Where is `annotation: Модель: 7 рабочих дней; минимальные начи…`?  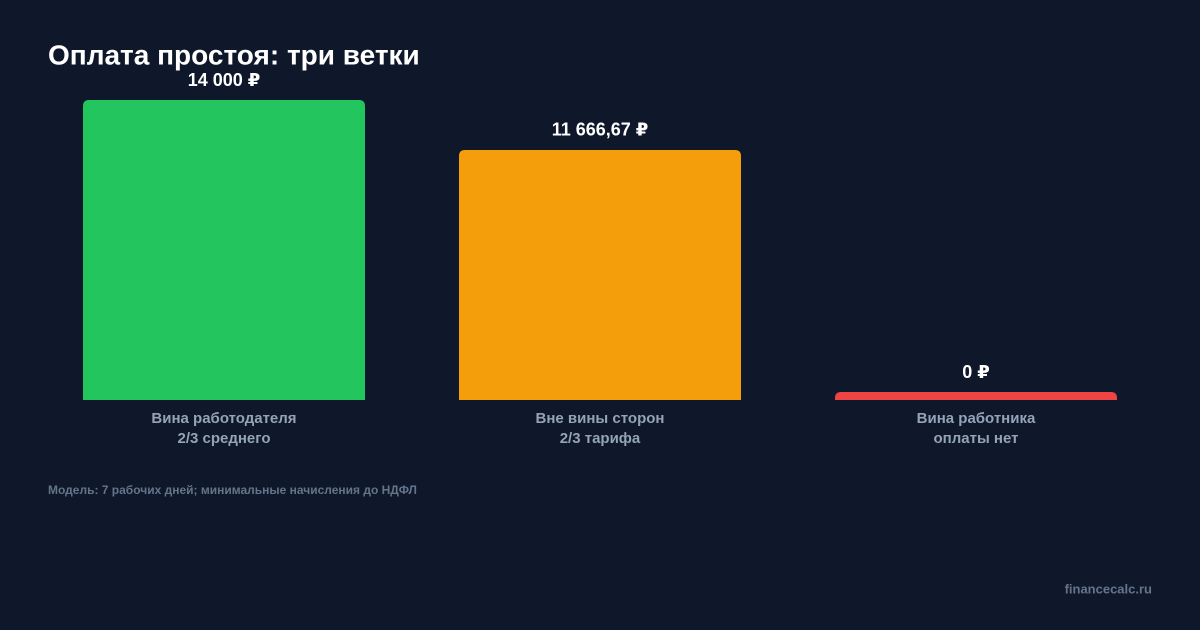 annotation: Модель: 7 рабочих дней; минимальные начи… is located at coordinates (232, 490).